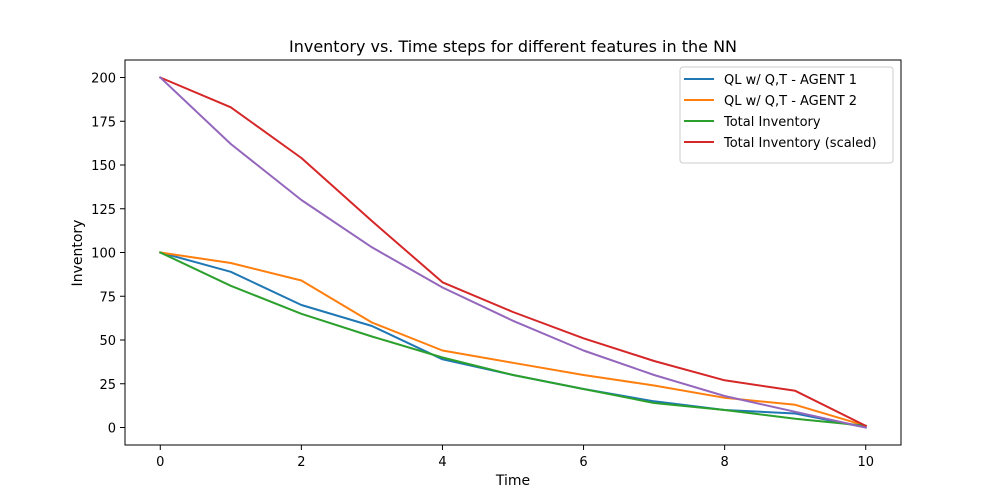  I want to click on y-tick-label: 50, so click(107, 341).